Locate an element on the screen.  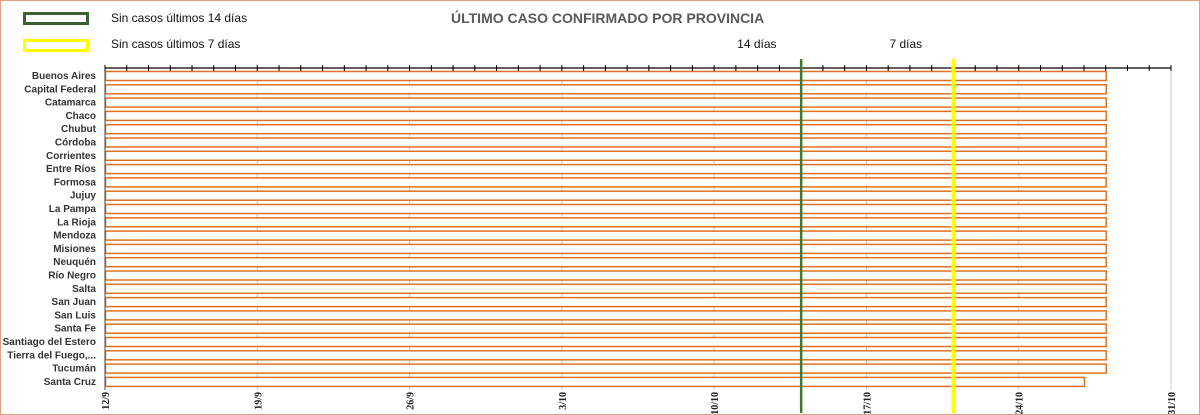
province-label: Chaco is located at coordinates (80, 116).